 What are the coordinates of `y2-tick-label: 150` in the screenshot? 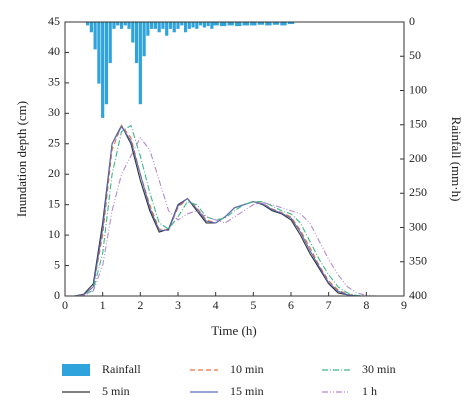 It's located at (418, 124).